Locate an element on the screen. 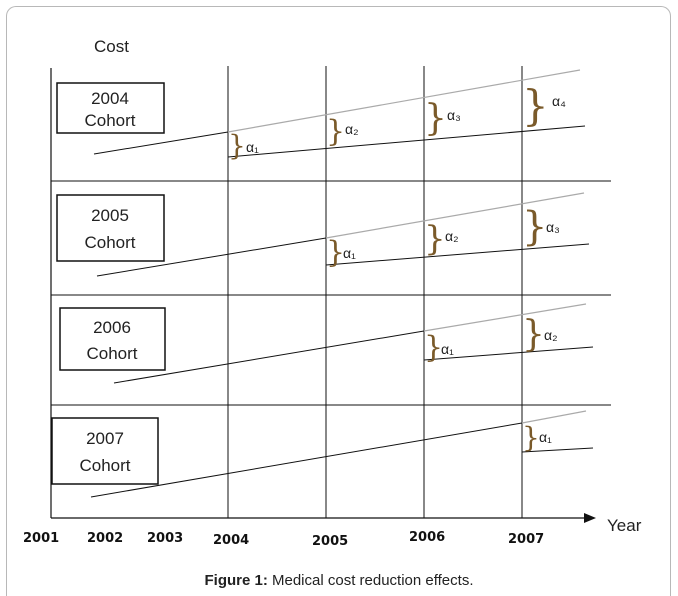 This screenshot has width=678, height=596. y-axis-label: Cost is located at coordinates (111, 46).